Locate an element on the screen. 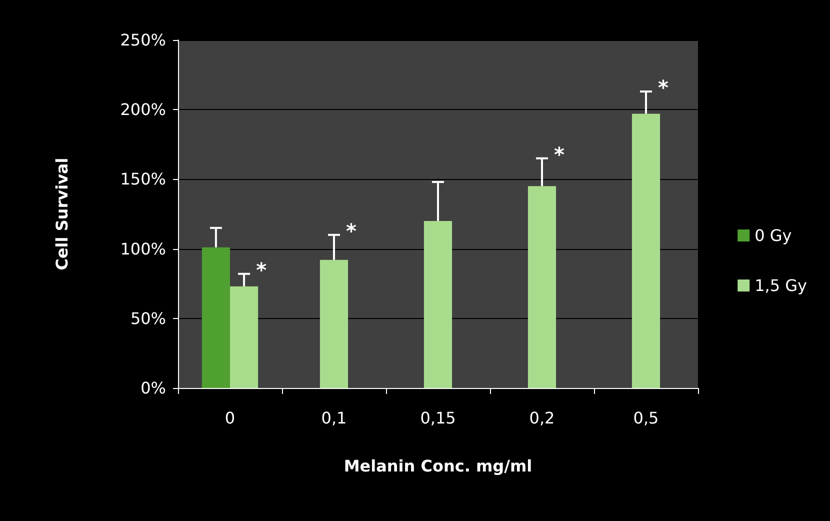 The width and height of the screenshot is (830, 521). legend-label: 0 Gy is located at coordinates (773, 235).